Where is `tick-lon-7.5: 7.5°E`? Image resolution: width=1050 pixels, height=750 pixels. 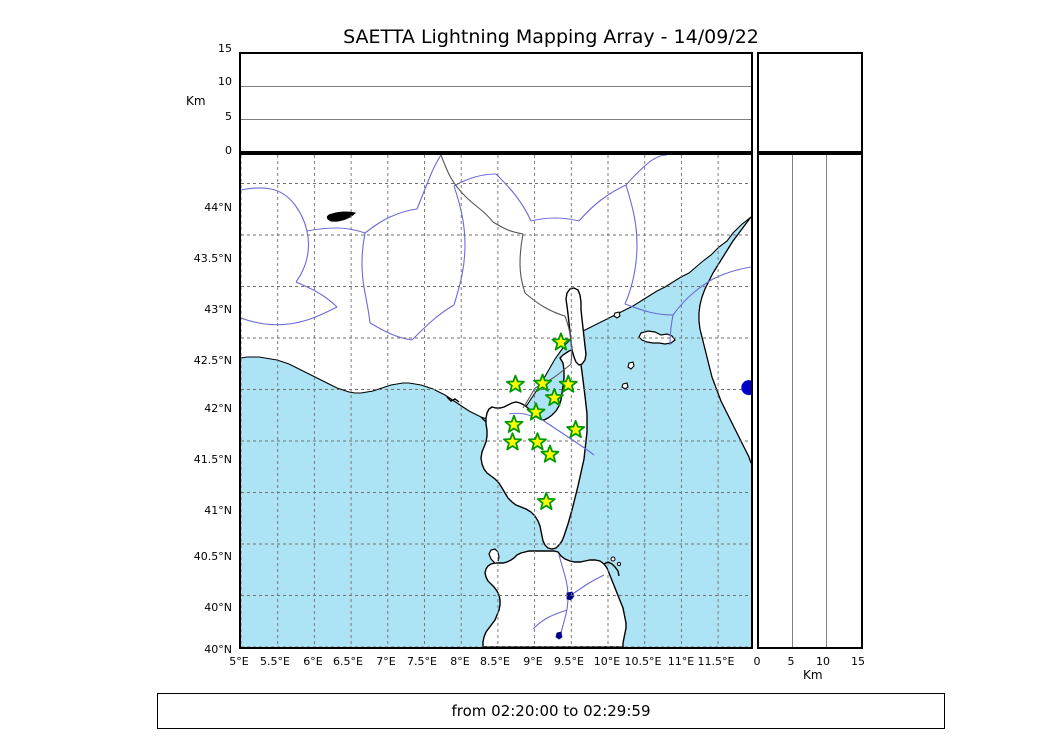
tick-lon-7.5: 7.5°E is located at coordinates (422, 661).